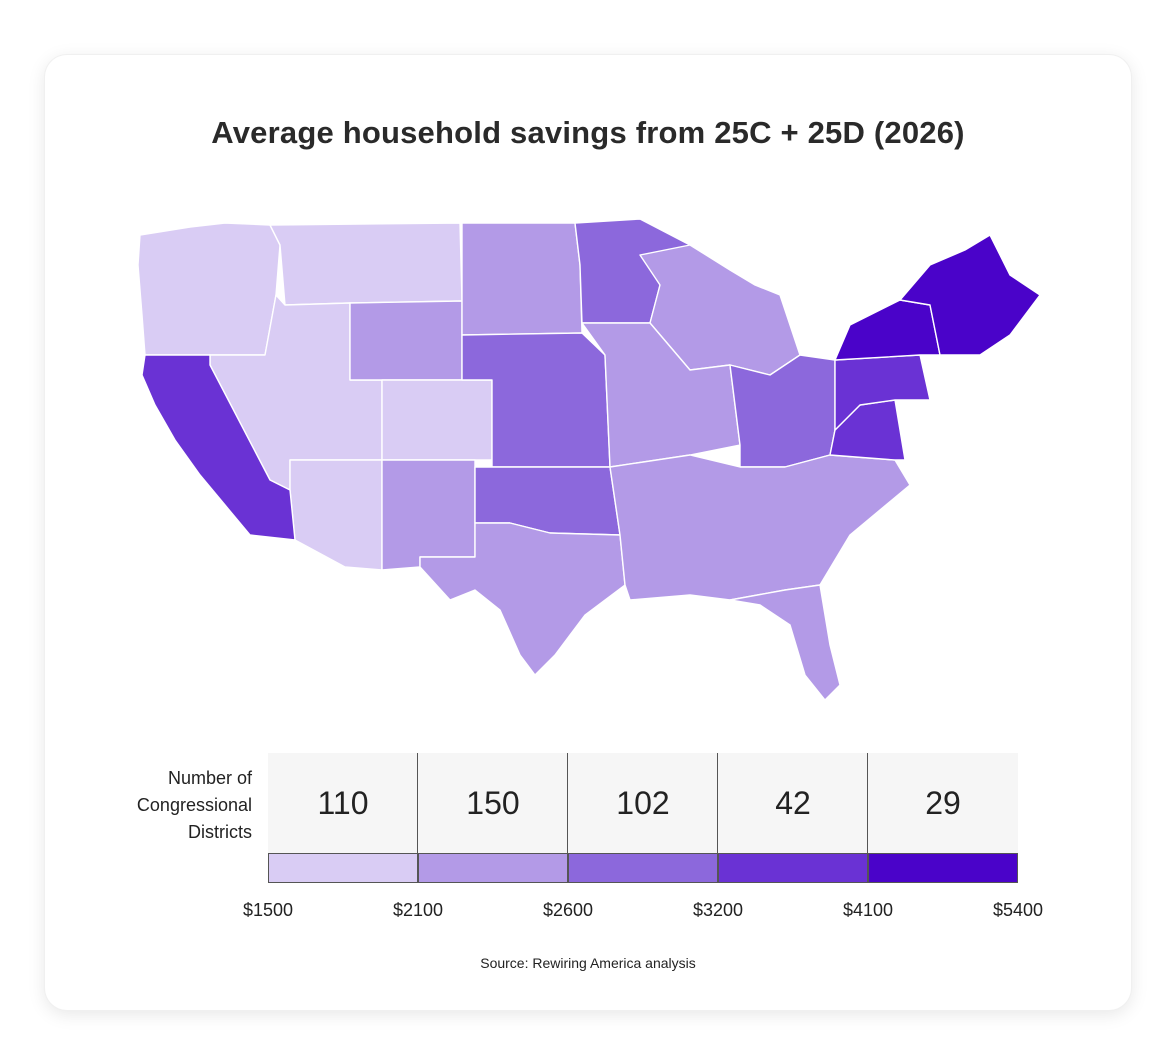 The width and height of the screenshot is (1176, 1064). What do you see at coordinates (970, 295) in the screenshot?
I see `region-new-england` at bounding box center [970, 295].